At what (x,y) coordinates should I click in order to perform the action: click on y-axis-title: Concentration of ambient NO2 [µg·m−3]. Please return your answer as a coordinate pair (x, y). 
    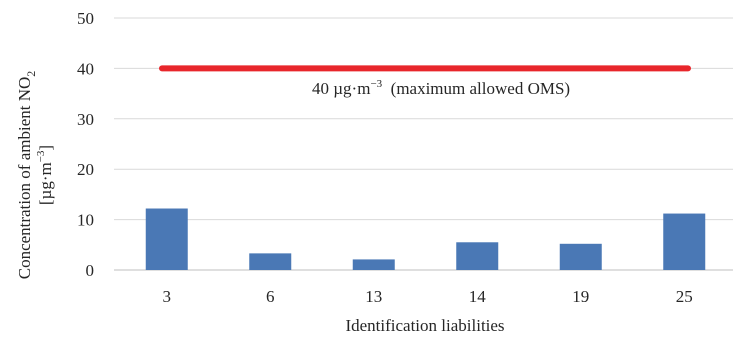
    Looking at the image, I should click on (35, 175).